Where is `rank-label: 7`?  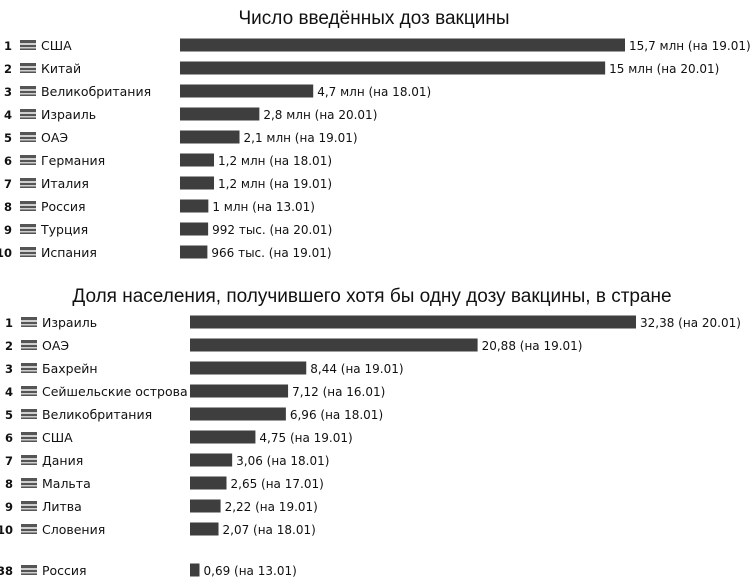
rank-label: 7 is located at coordinates (9, 461).